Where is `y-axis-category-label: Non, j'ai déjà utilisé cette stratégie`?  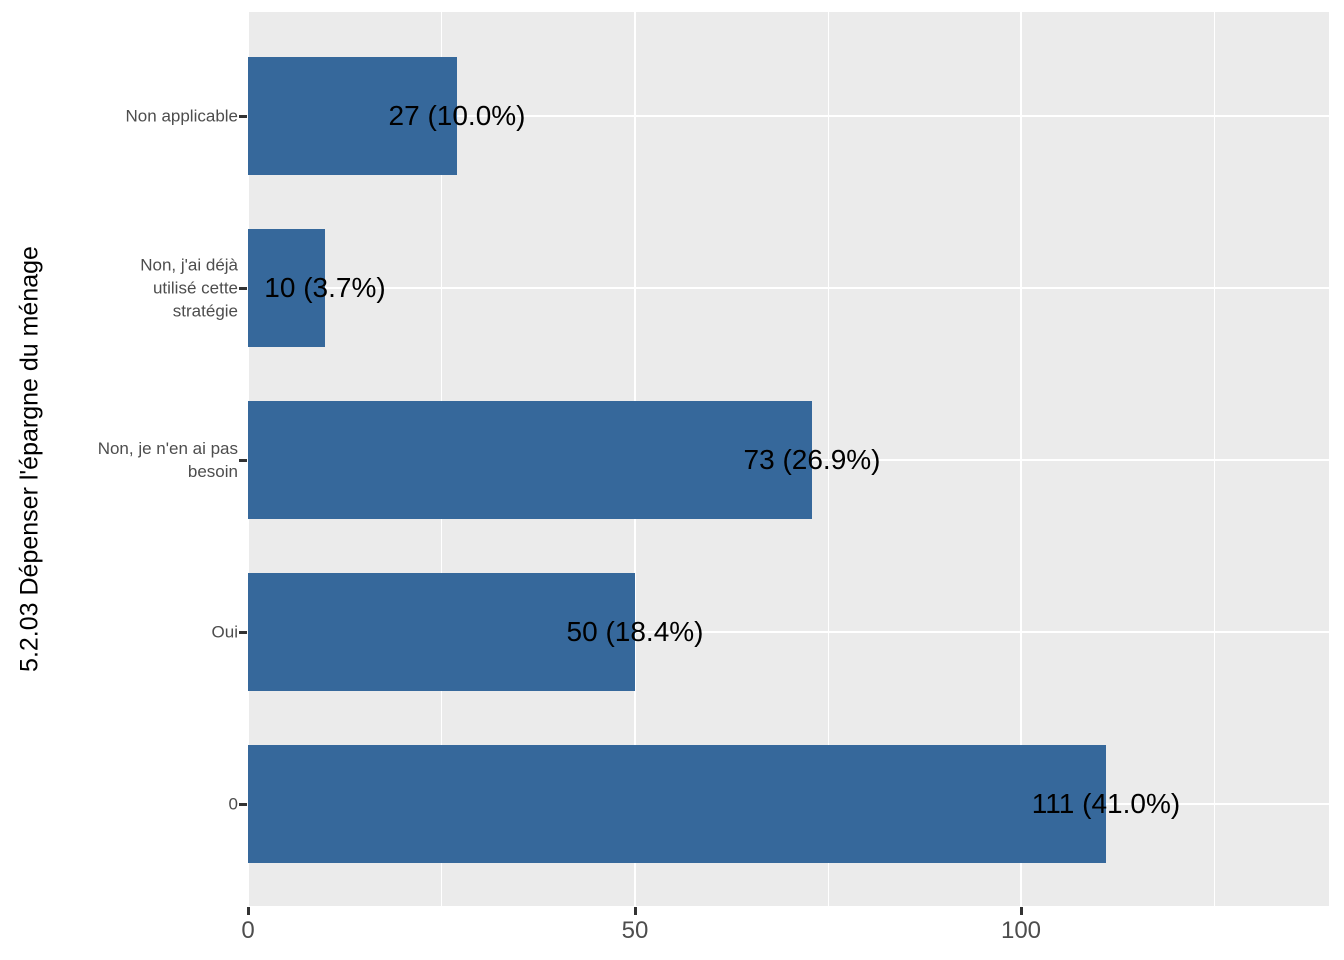 y-axis-category-label: Non, j'ai déjà utilisé cette stratégie is located at coordinates (189, 288).